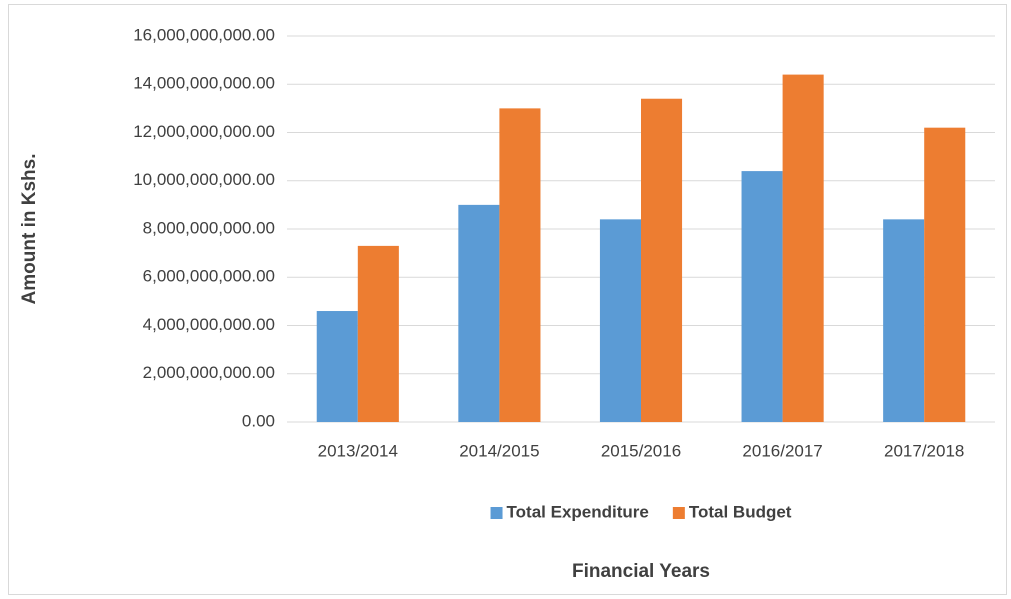 This screenshot has width=1011, height=599. What do you see at coordinates (209, 276) in the screenshot?
I see `y-tick-label: 6,000,000,000.00` at bounding box center [209, 276].